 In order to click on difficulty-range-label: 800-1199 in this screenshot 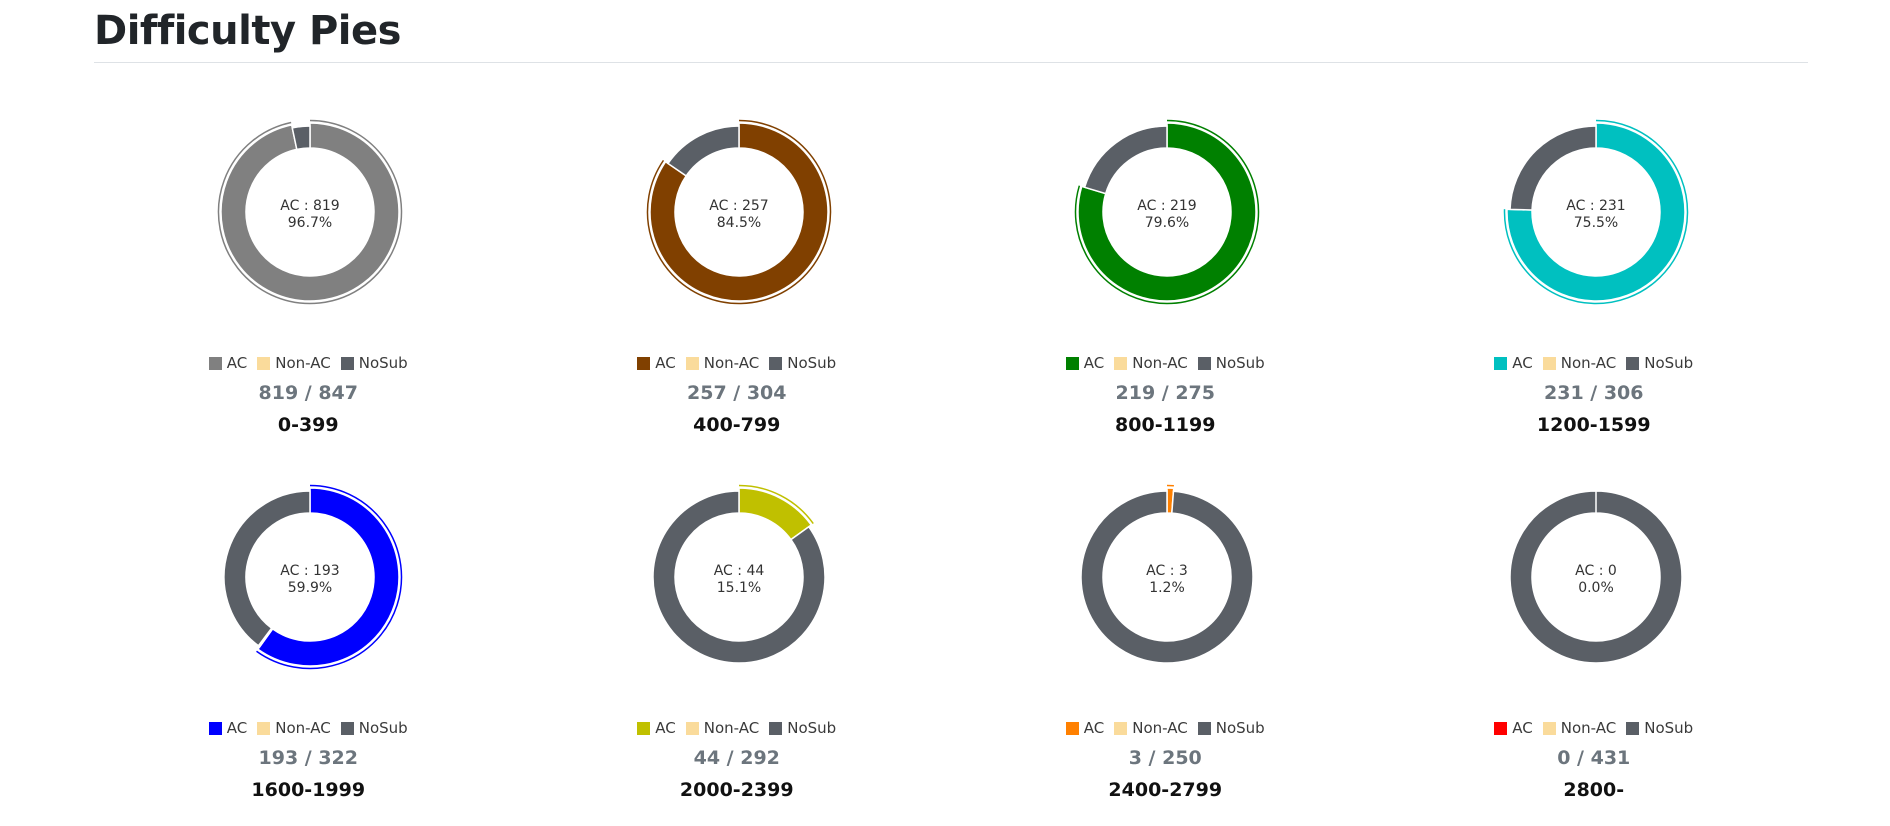, I will do `click(1165, 425)`.